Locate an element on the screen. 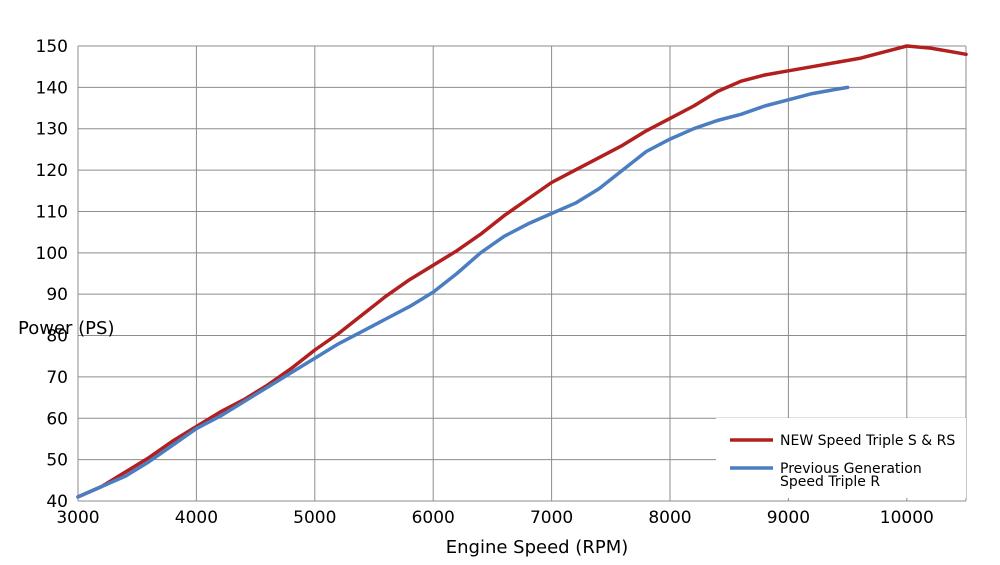 This screenshot has height=565, width=1000. y-tick-label: 90 is located at coordinates (57, 295).